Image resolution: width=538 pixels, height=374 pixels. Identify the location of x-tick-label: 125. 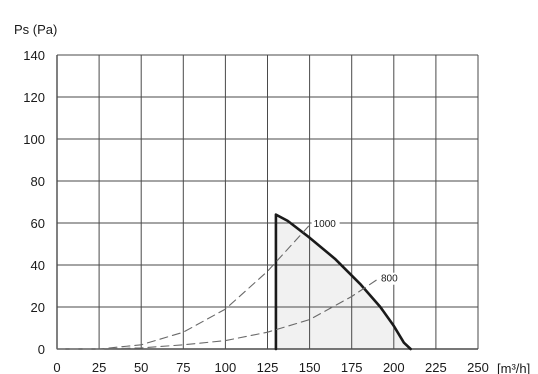
(268, 367).